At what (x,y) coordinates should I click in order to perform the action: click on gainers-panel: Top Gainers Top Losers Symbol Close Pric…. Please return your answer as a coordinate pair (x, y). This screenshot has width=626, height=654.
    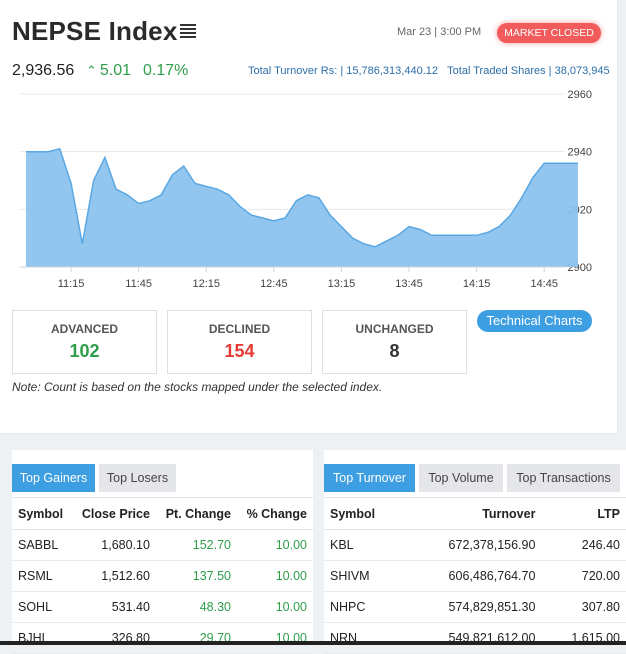
    Looking at the image, I should click on (162, 552).